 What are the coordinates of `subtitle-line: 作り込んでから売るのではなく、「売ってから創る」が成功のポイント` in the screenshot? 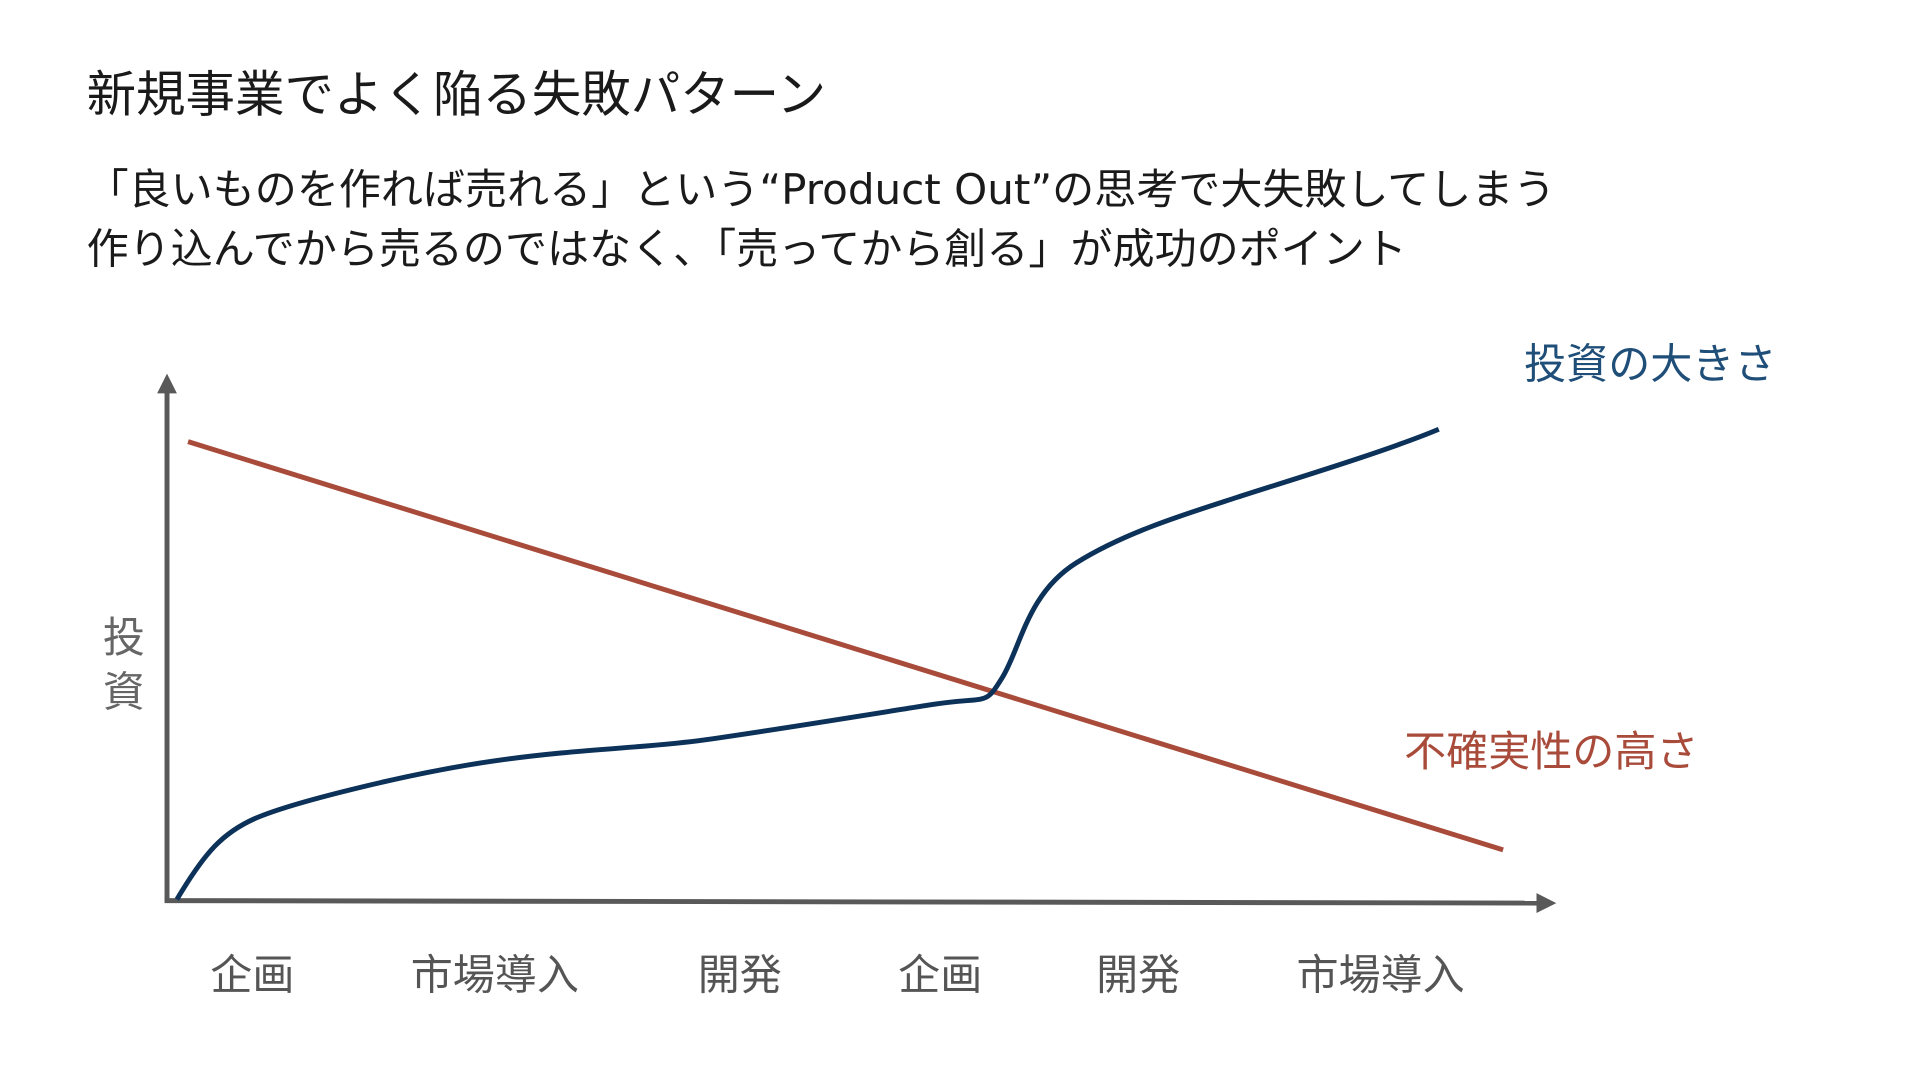 It's located at (747, 249).